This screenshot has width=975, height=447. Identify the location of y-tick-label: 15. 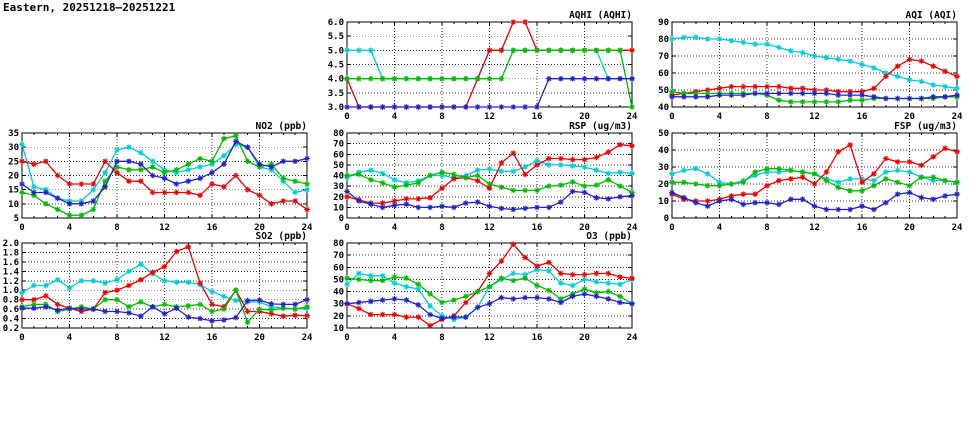
(13, 191).